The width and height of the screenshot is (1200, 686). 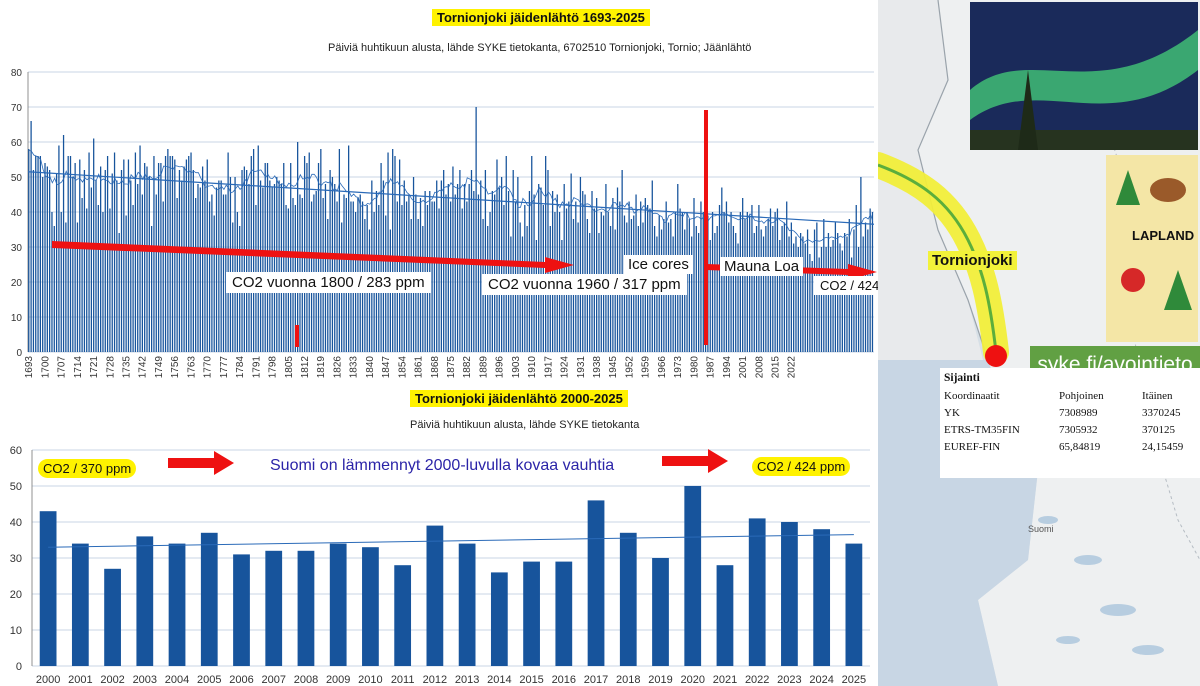 I want to click on top-x-tick-label: 1973, so click(x=678, y=367).